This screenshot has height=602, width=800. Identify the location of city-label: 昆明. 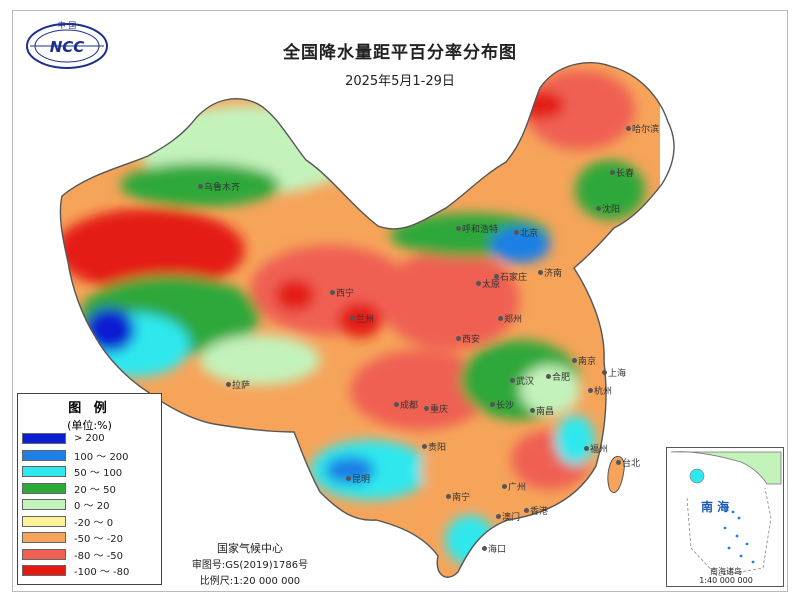
(361, 480).